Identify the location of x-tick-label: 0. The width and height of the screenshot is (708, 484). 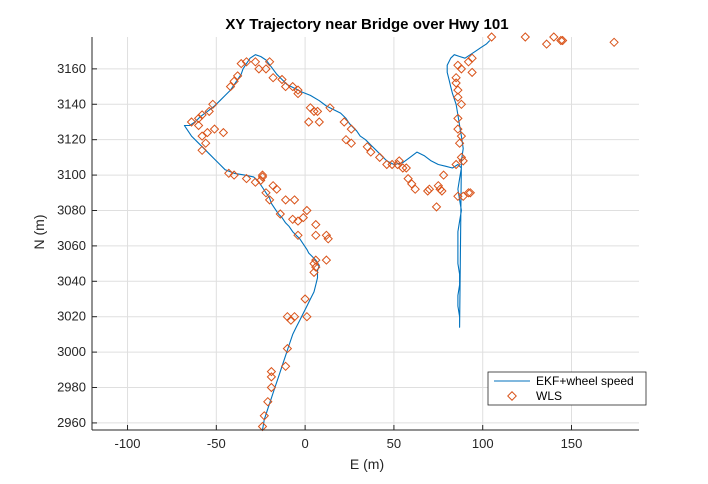
(304, 443).